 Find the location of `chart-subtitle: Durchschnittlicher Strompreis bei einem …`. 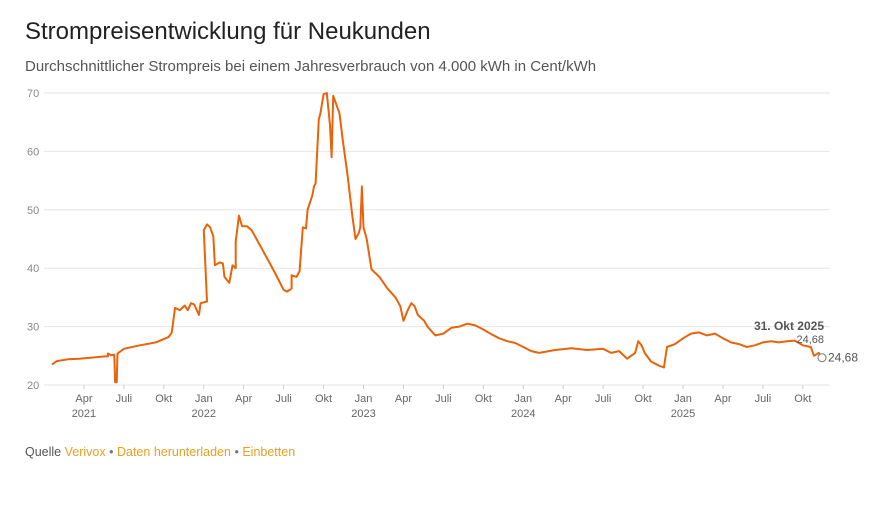

chart-subtitle: Durchschnittlicher Strompreis bei einem … is located at coordinates (311, 66).